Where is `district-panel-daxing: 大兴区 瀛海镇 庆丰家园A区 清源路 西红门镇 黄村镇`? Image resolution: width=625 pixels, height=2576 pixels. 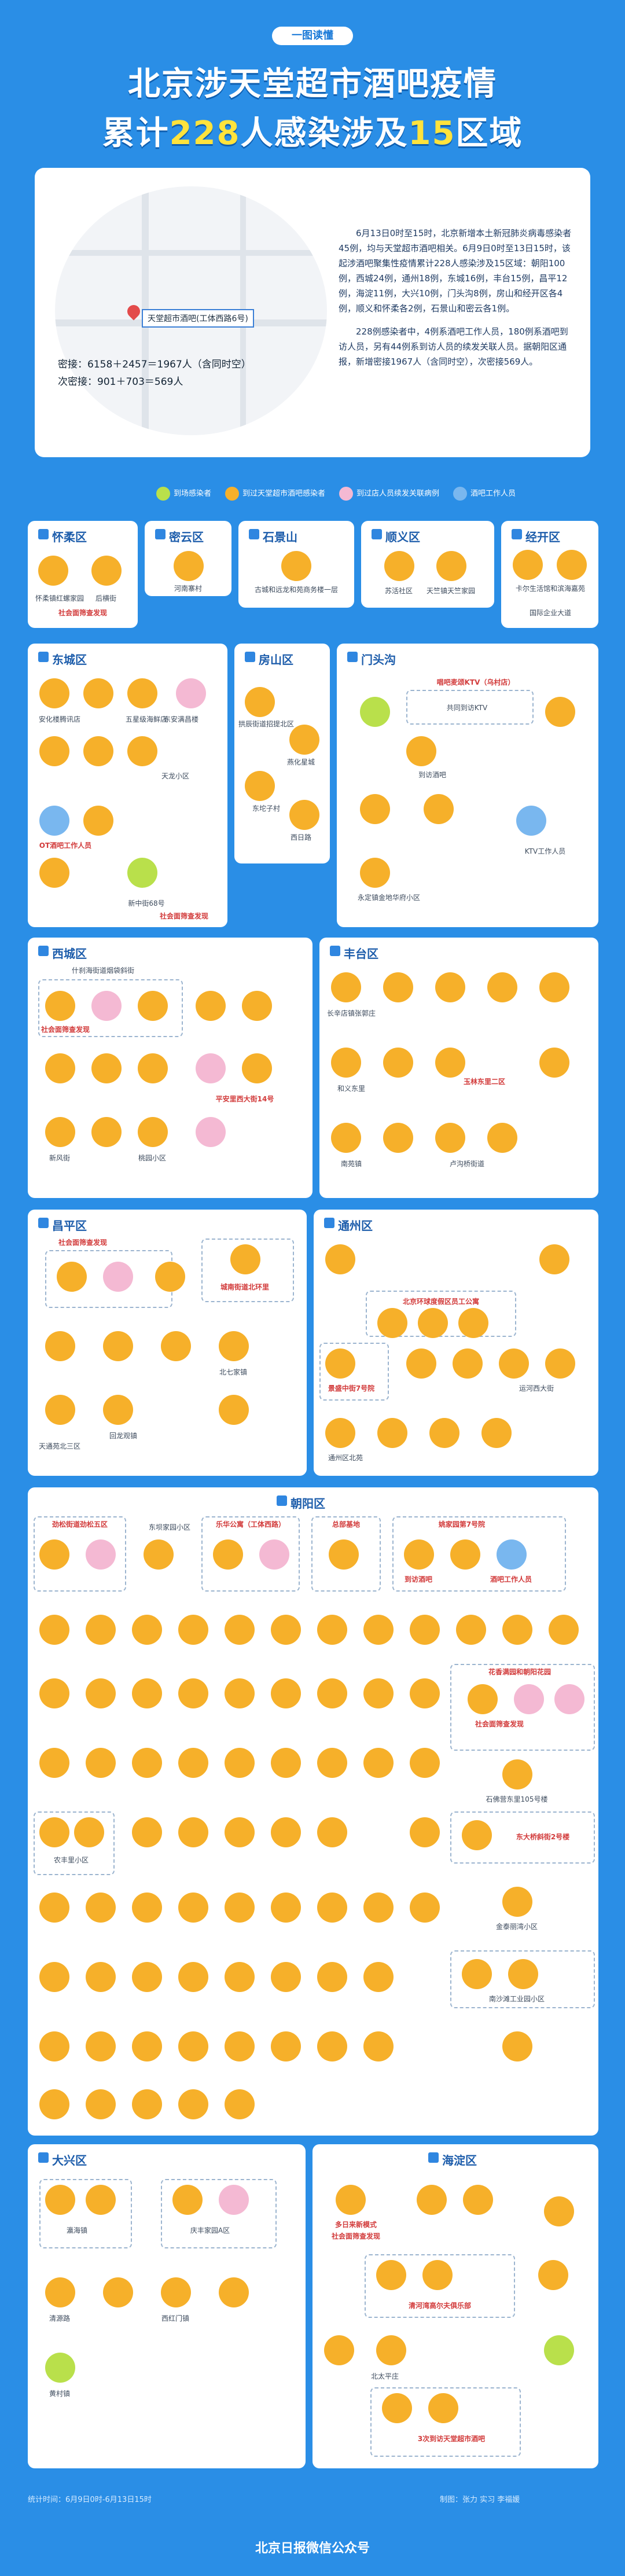 district-panel-daxing: 大兴区 瀛海镇 庆丰家园A区 清源路 西红门镇 黄村镇 is located at coordinates (167, 2306).